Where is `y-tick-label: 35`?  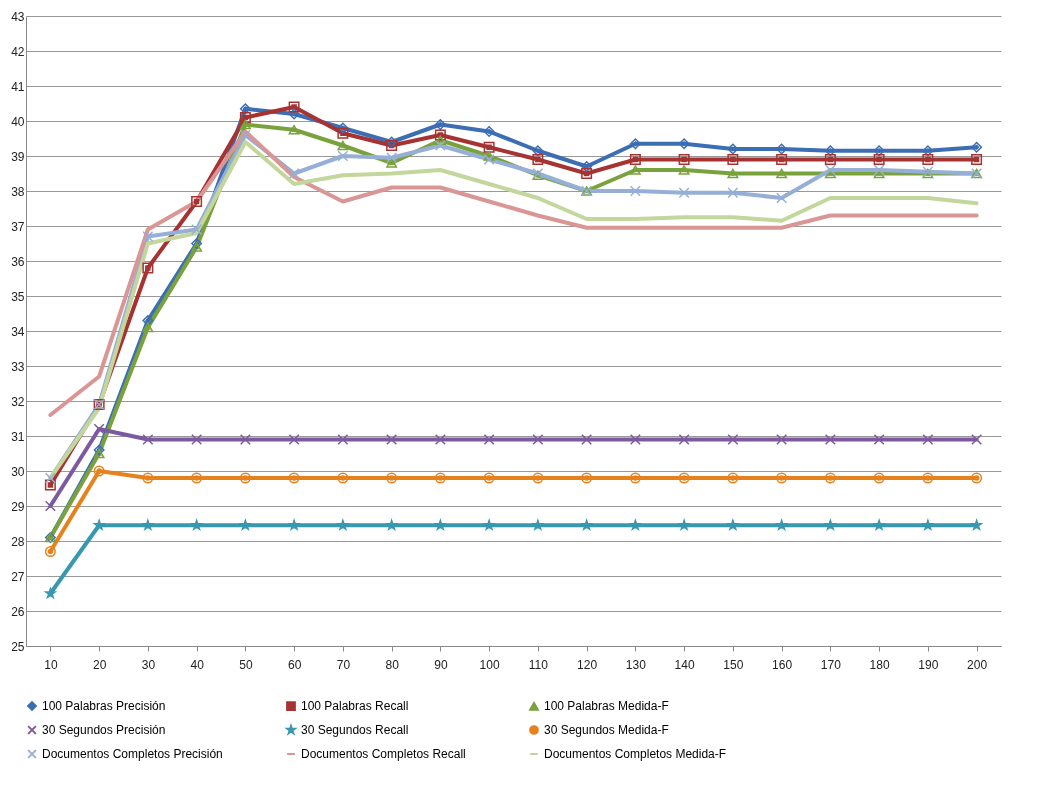
y-tick-label: 35 is located at coordinates (18, 296).